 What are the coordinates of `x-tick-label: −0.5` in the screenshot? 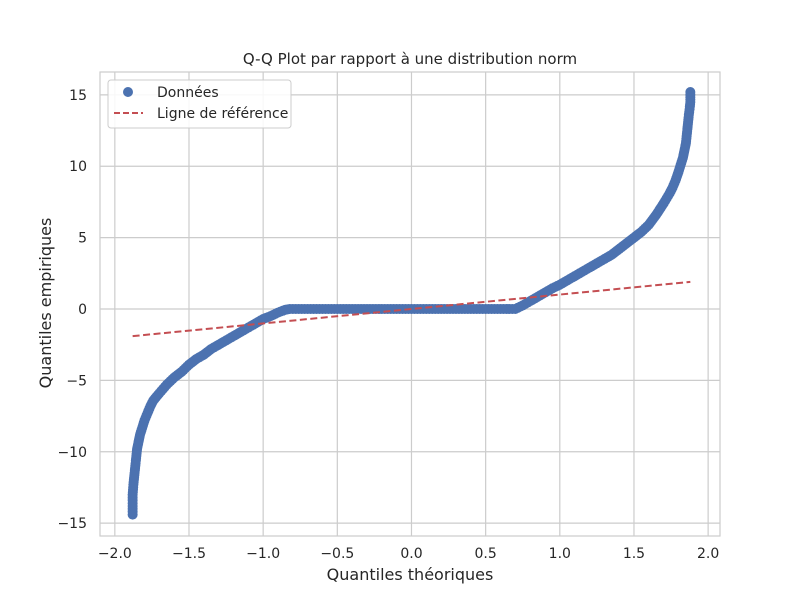 It's located at (337, 554).